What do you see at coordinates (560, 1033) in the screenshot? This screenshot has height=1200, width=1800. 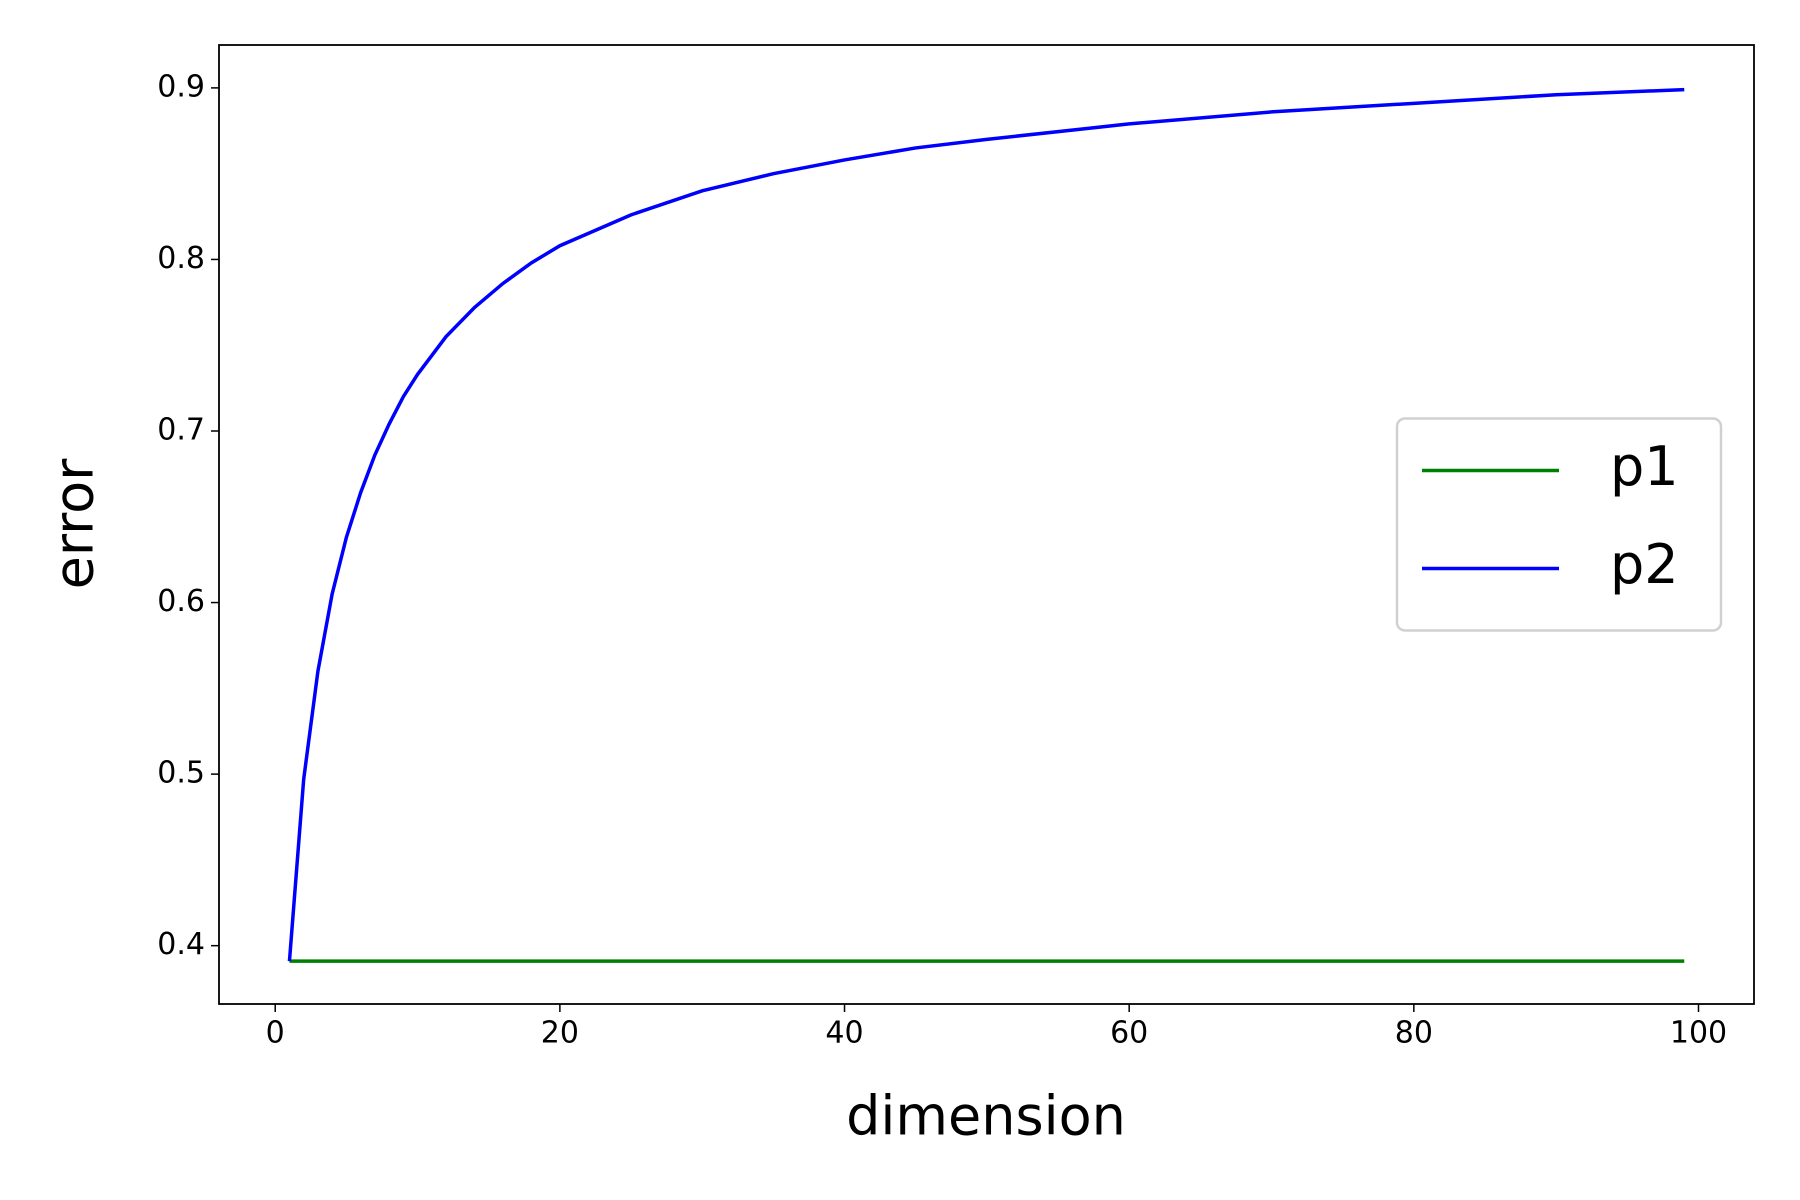 I see `x-tick-label: 20` at bounding box center [560, 1033].